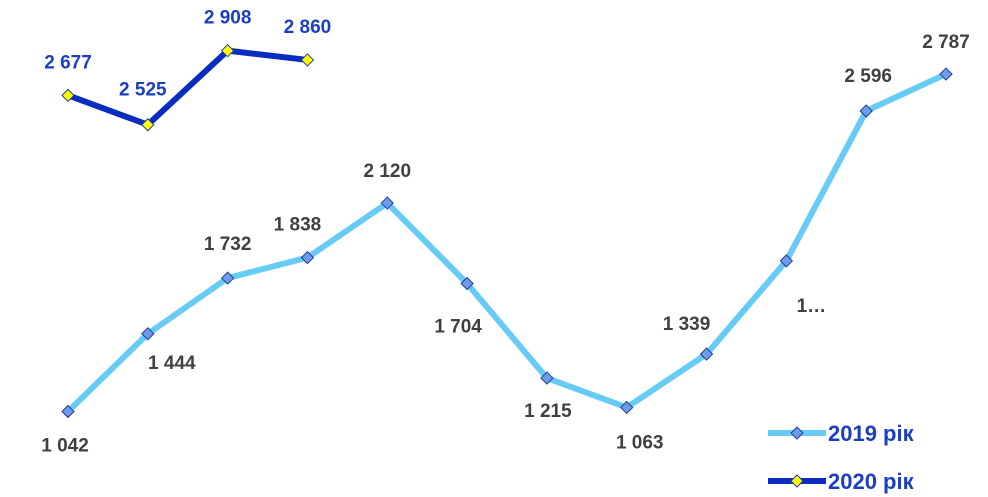  I want to click on data-label: 2 596, so click(868, 76).